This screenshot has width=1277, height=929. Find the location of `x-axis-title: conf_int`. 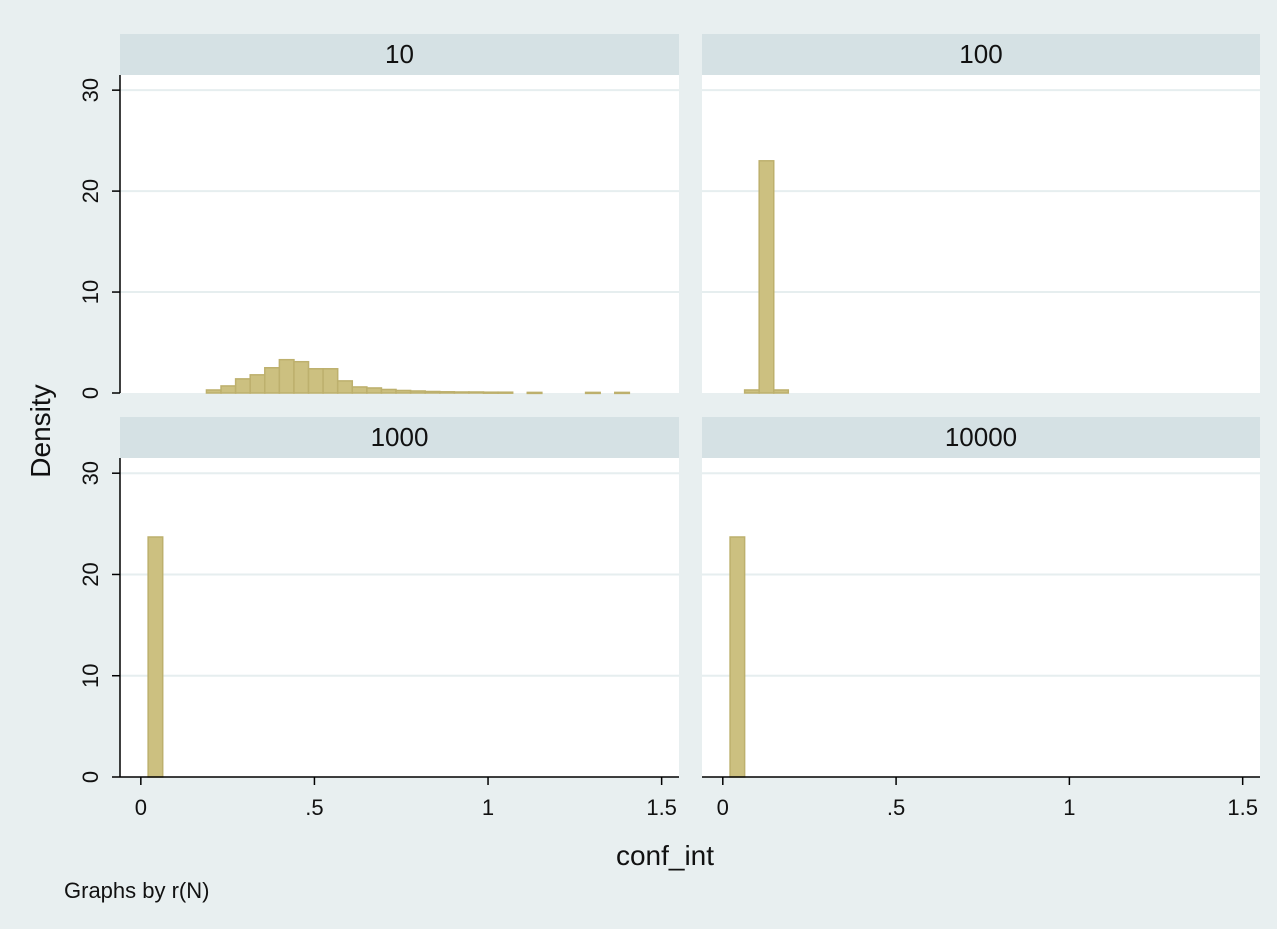

x-axis-title: conf_int is located at coordinates (665, 855).